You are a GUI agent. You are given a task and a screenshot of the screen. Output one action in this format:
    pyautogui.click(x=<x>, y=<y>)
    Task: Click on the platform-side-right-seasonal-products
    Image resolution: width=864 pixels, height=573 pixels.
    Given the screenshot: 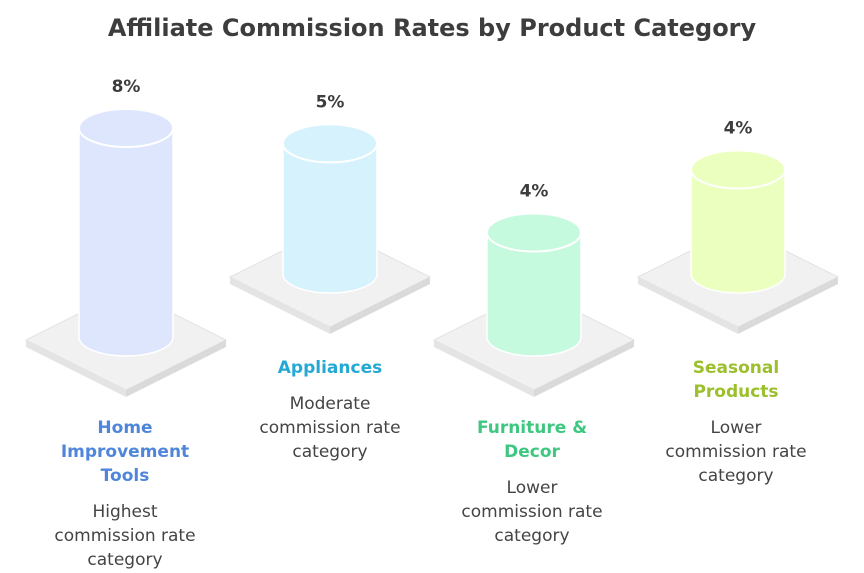 What is the action you would take?
    pyautogui.click(x=788, y=305)
    